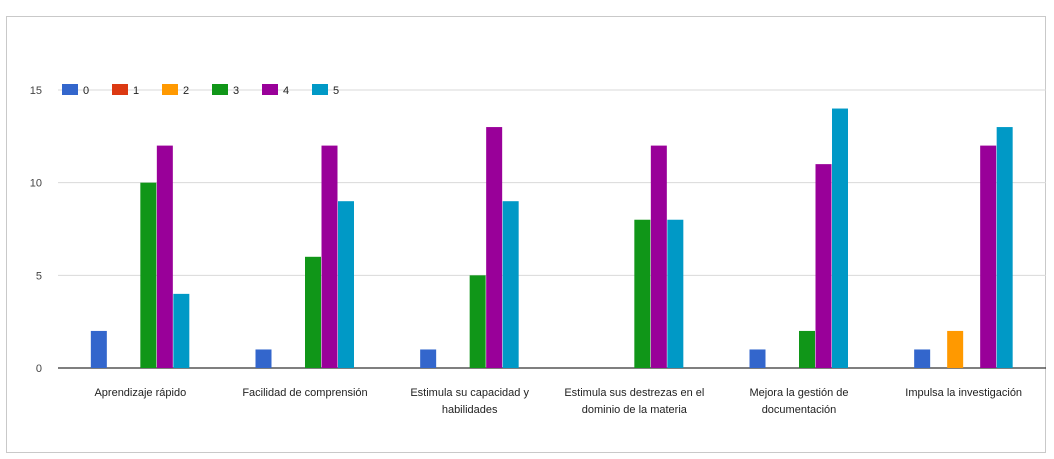  What do you see at coordinates (36, 184) in the screenshot?
I see `y-tick-label: 10` at bounding box center [36, 184].